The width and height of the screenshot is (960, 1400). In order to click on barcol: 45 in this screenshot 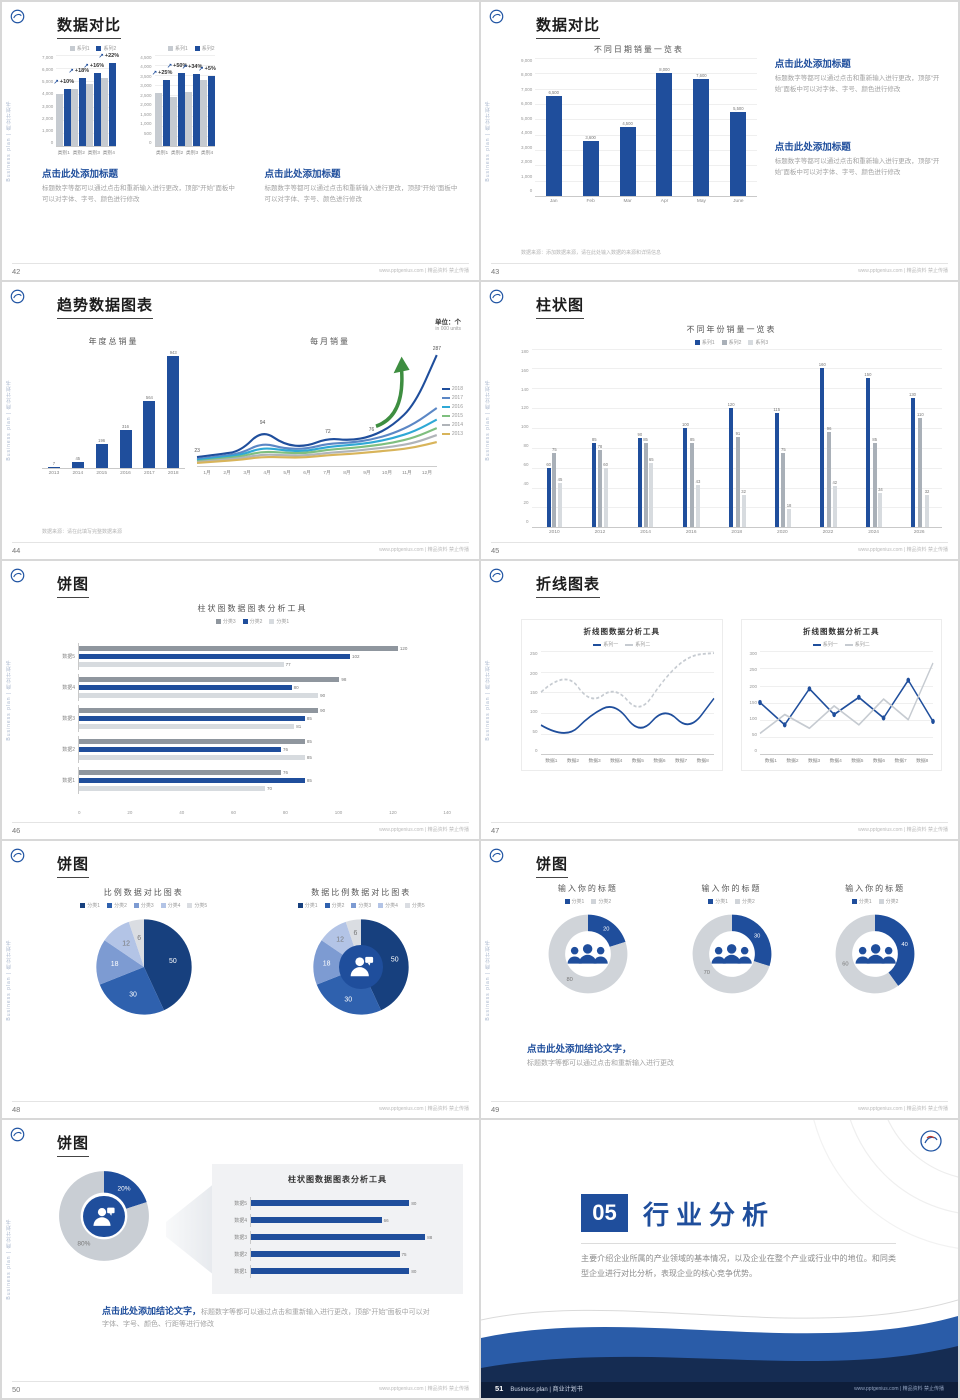, I will do `click(560, 438)`.